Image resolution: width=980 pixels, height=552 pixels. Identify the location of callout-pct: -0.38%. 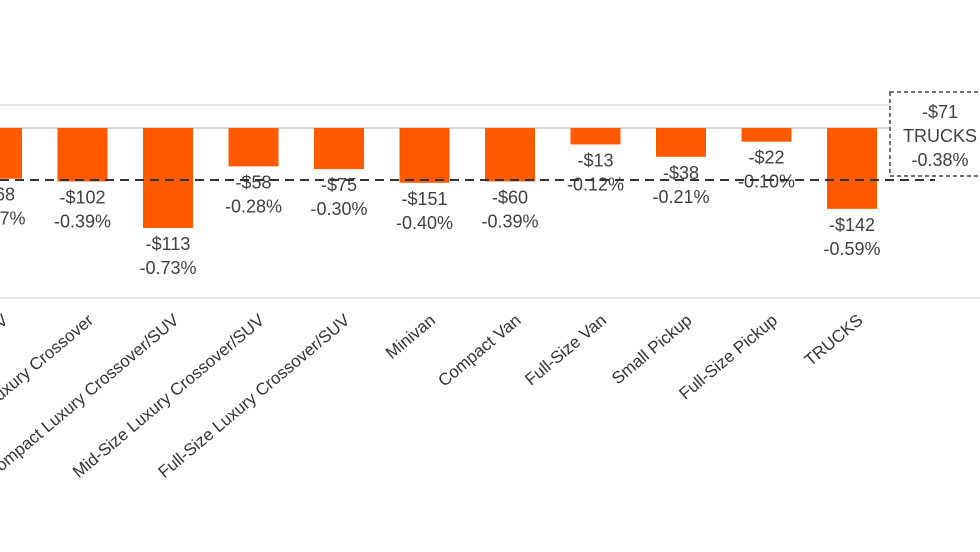
(939, 160).